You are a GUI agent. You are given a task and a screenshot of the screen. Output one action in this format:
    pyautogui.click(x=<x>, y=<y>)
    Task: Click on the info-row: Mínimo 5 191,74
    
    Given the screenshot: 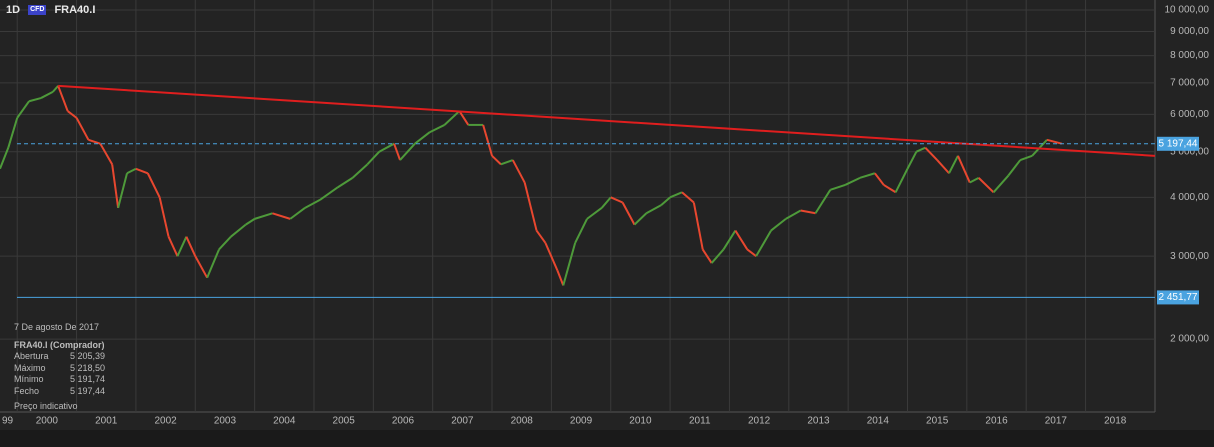 What is the action you would take?
    pyautogui.click(x=70, y=380)
    